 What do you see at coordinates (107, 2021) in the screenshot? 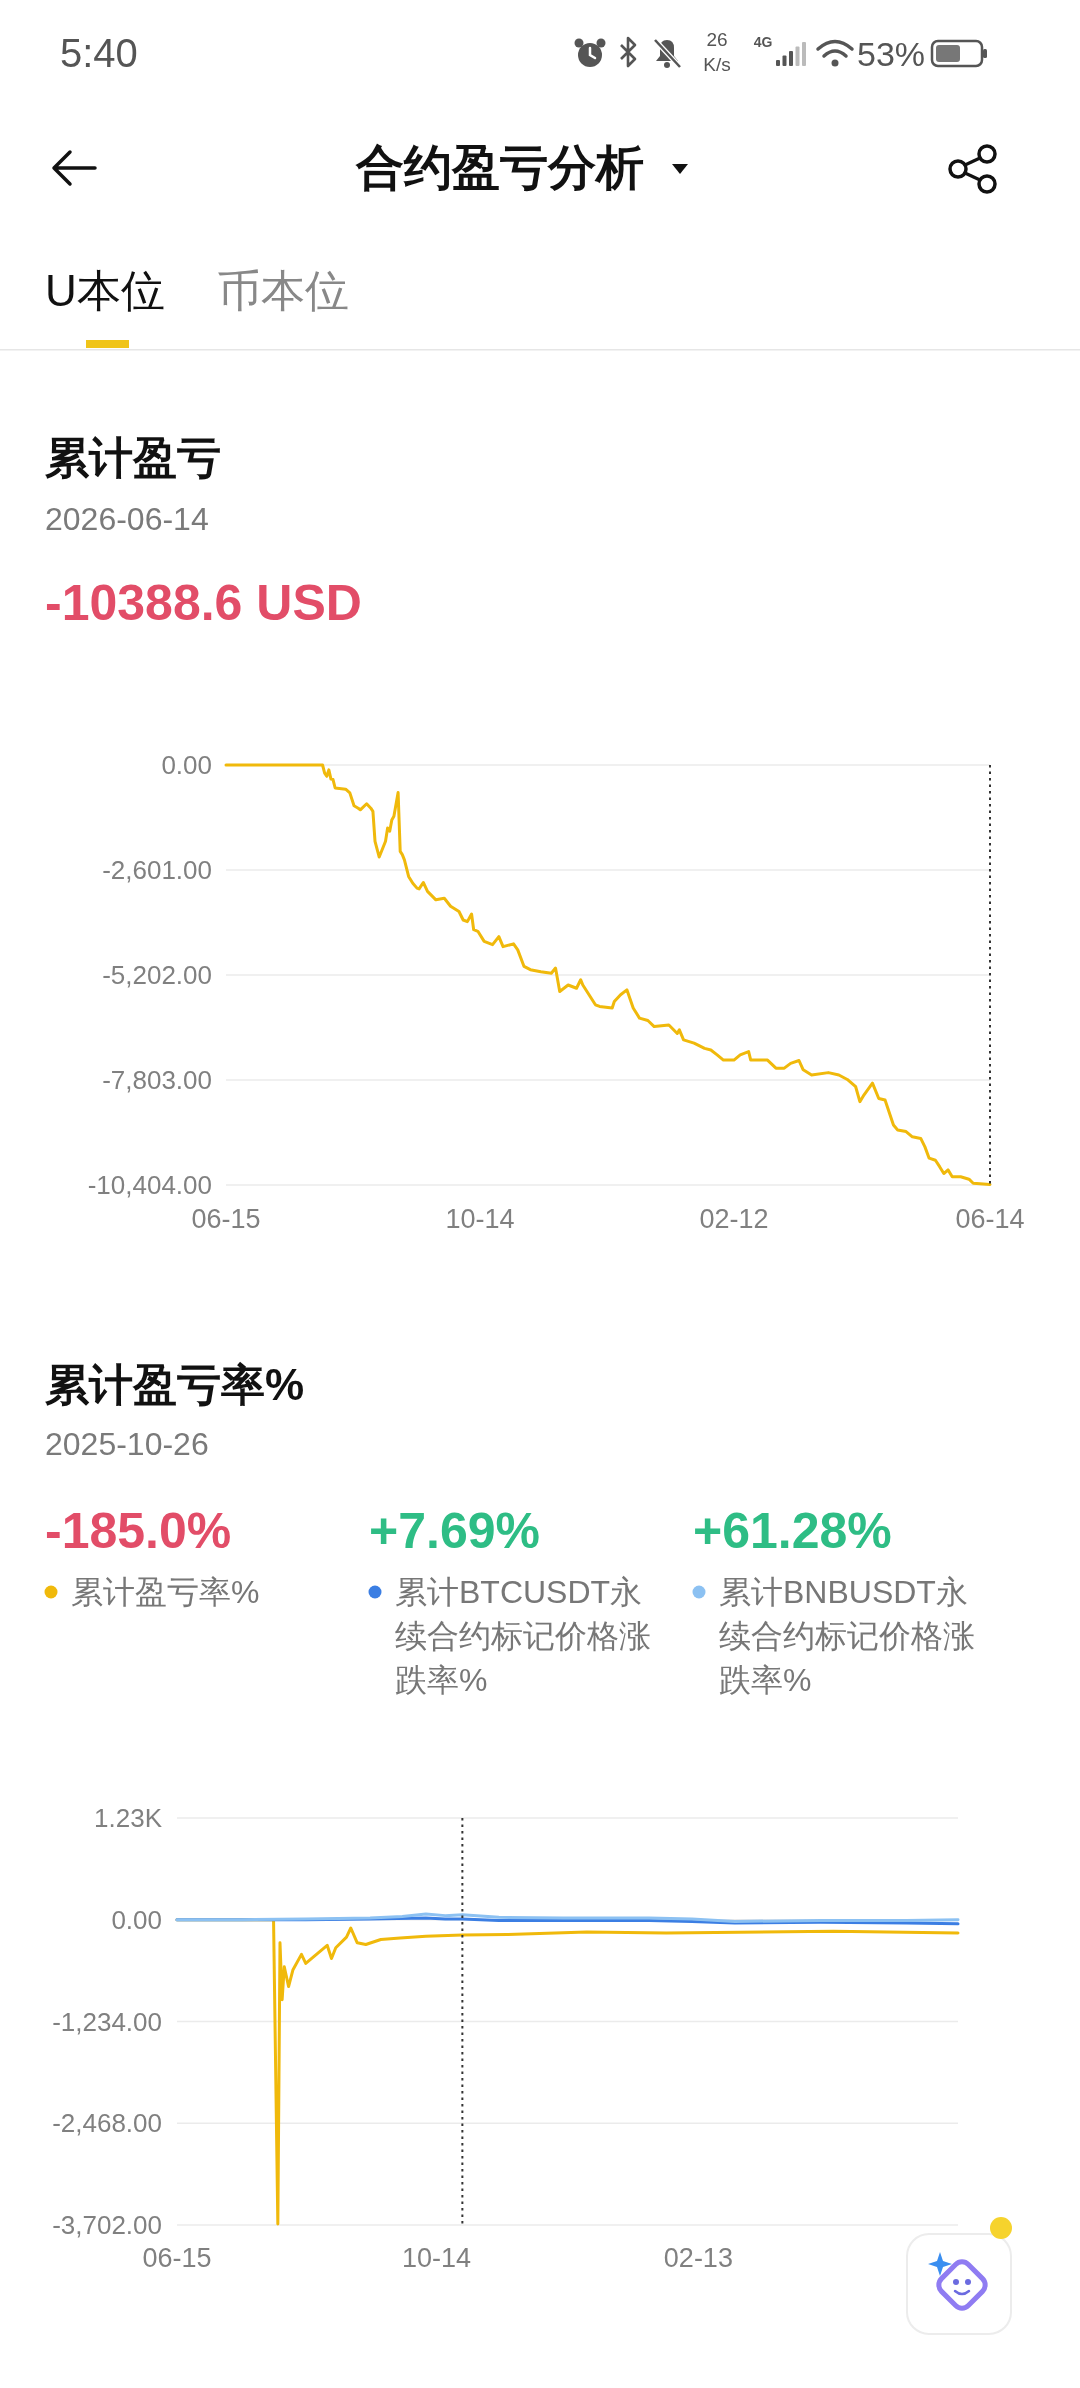
I see `y-tick-label: -1,234.00` at bounding box center [107, 2021].